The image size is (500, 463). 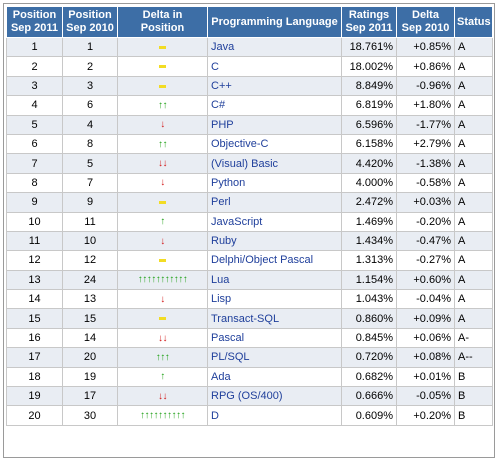 I want to click on table-row: 13 24 ↑↑↑↑↑↑↑↑↑↑↑ Lua 1.154% +0.60% A, so click(x=249, y=280).